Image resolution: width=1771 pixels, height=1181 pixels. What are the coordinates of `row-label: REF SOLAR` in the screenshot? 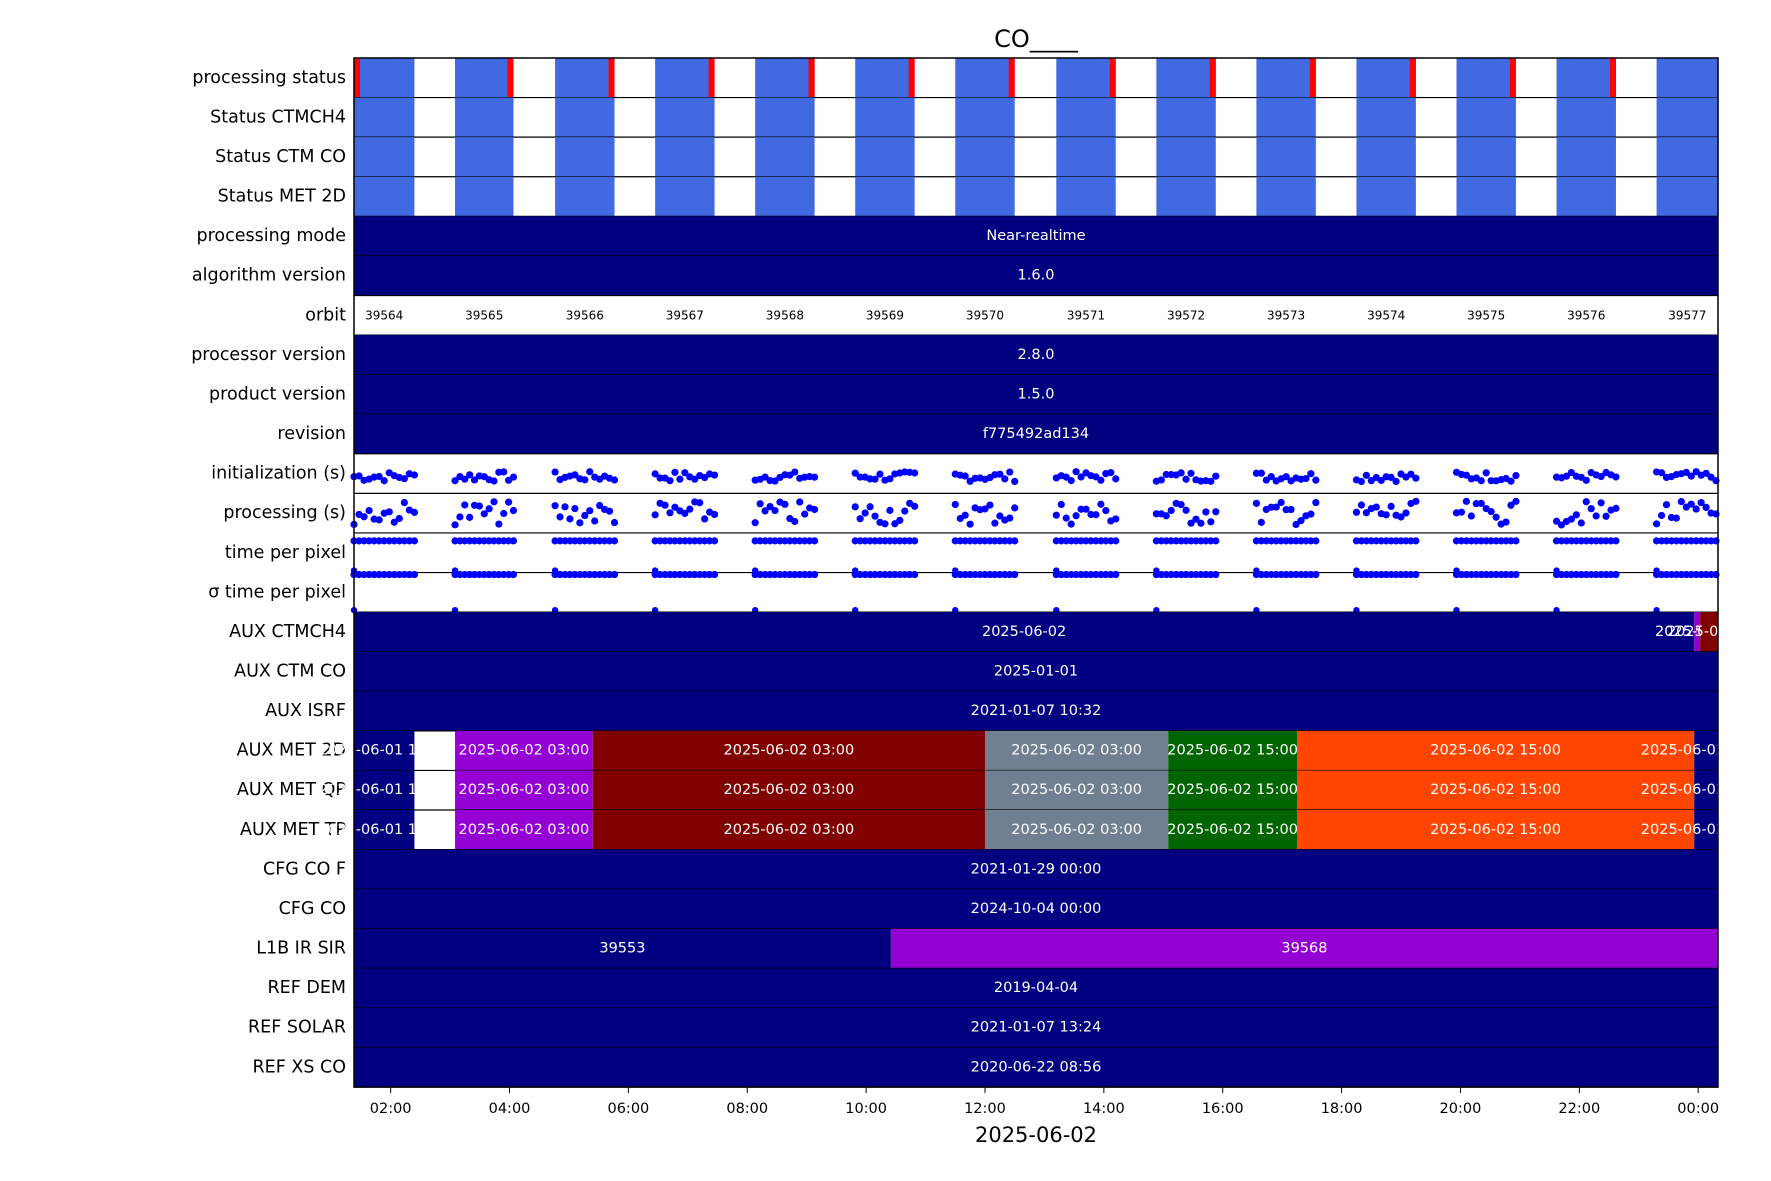 It's located at (297, 1028).